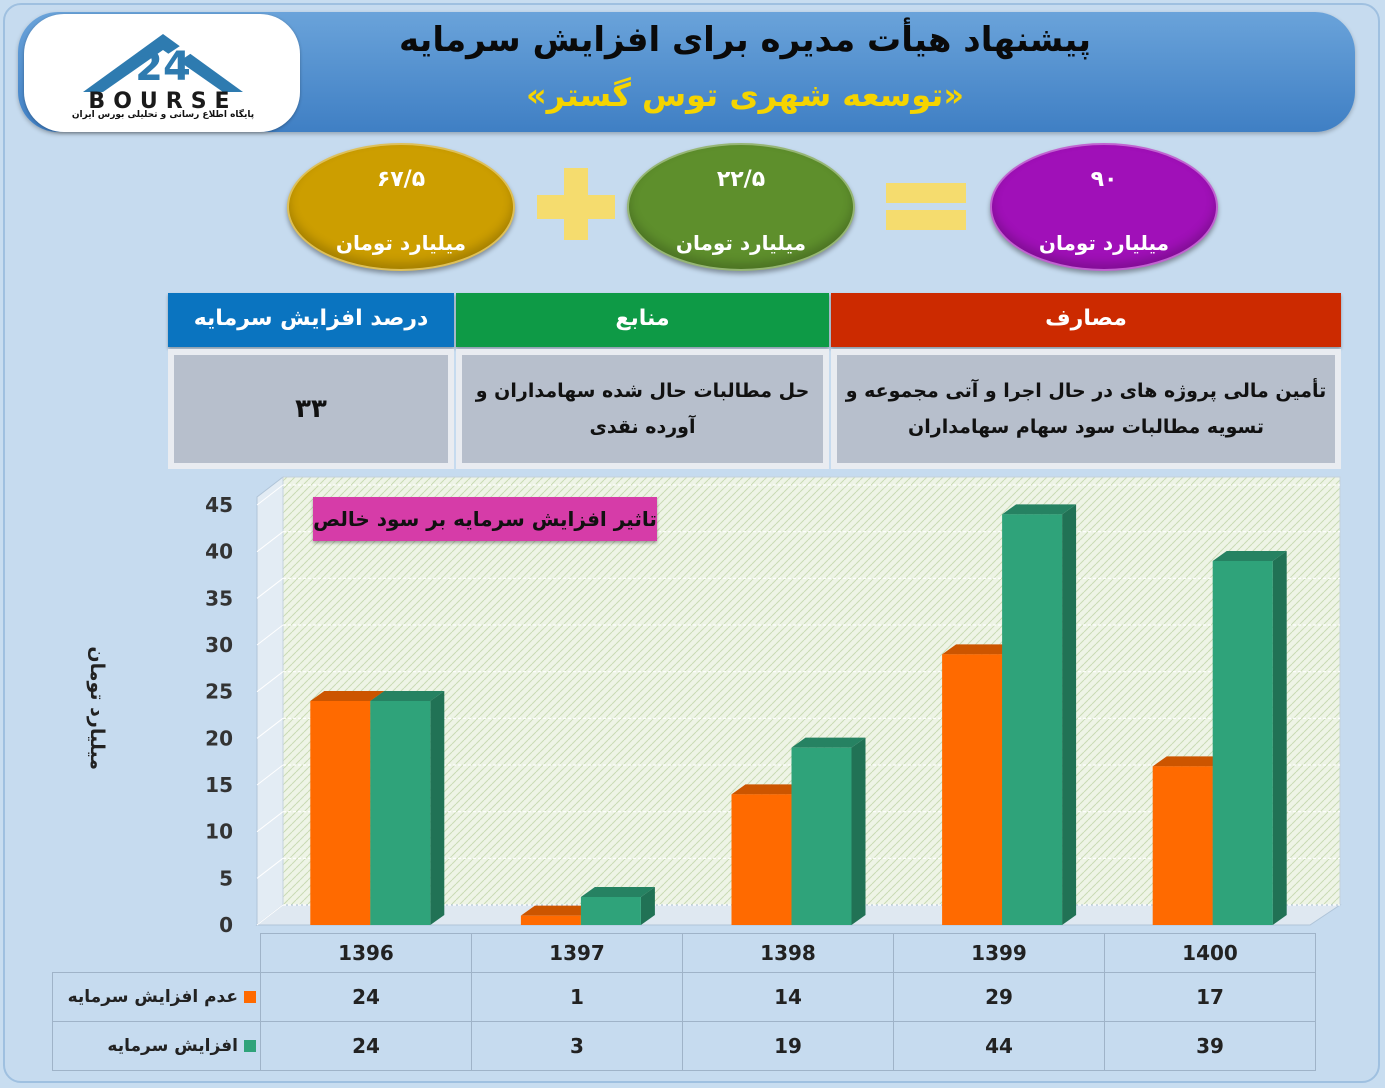 The height and width of the screenshot is (1088, 1385). What do you see at coordinates (788, 1046) in the screenshot?
I see `table-cell: 19` at bounding box center [788, 1046].